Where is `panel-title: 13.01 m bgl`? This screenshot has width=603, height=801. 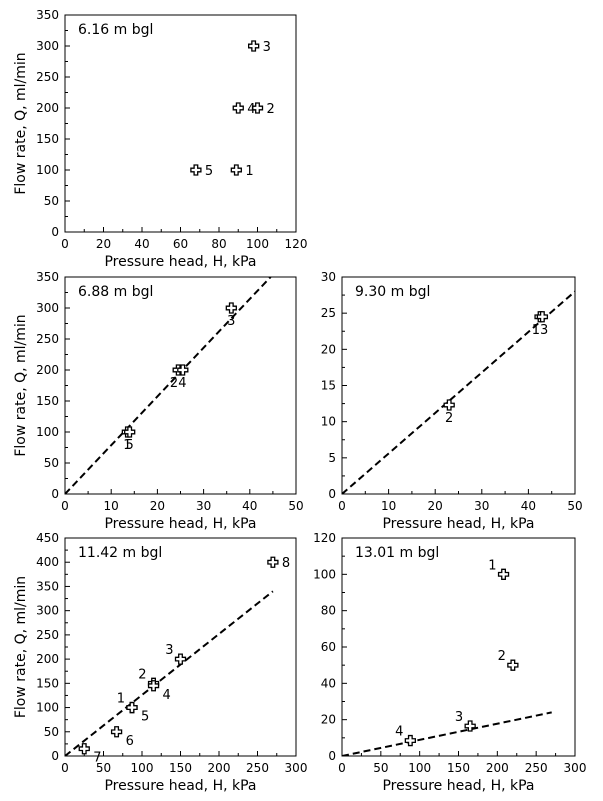 panel-title: 13.01 m bgl is located at coordinates (397, 553).